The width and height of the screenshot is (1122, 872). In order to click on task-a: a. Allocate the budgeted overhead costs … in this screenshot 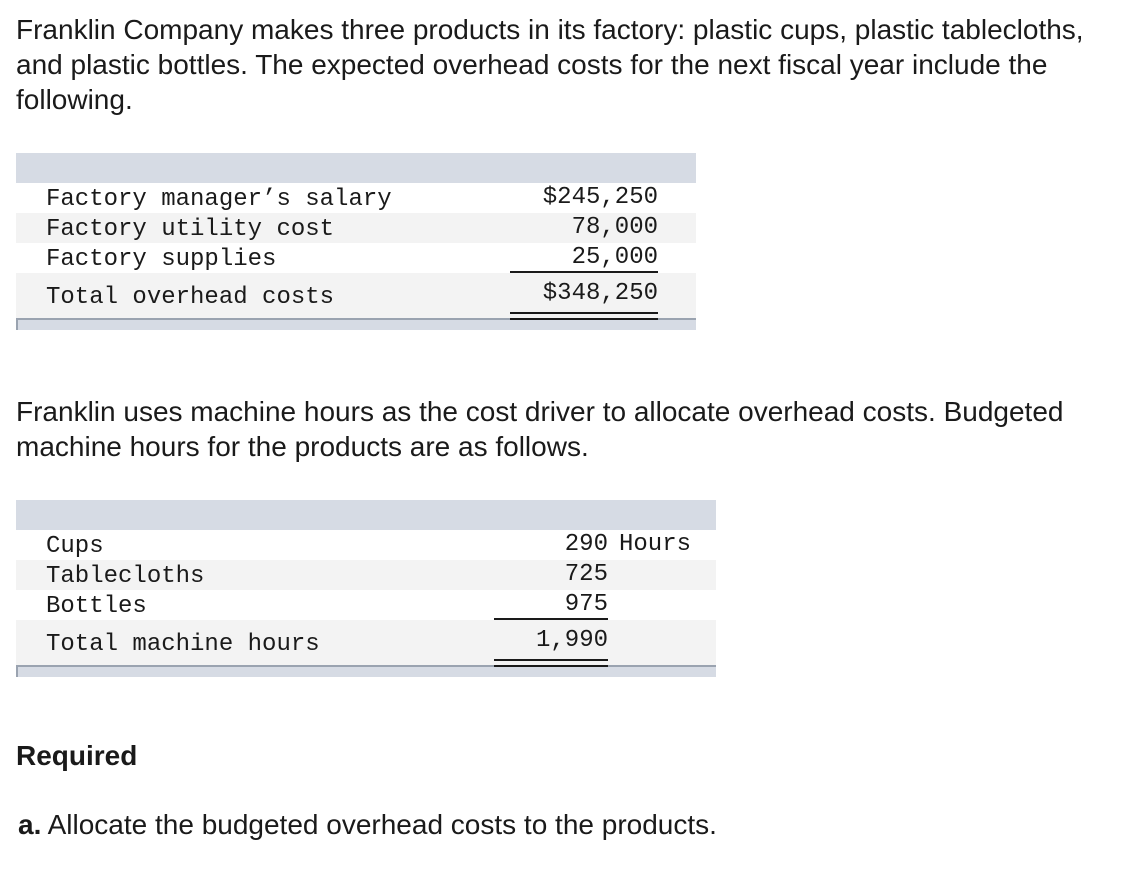, I will do `click(367, 825)`.